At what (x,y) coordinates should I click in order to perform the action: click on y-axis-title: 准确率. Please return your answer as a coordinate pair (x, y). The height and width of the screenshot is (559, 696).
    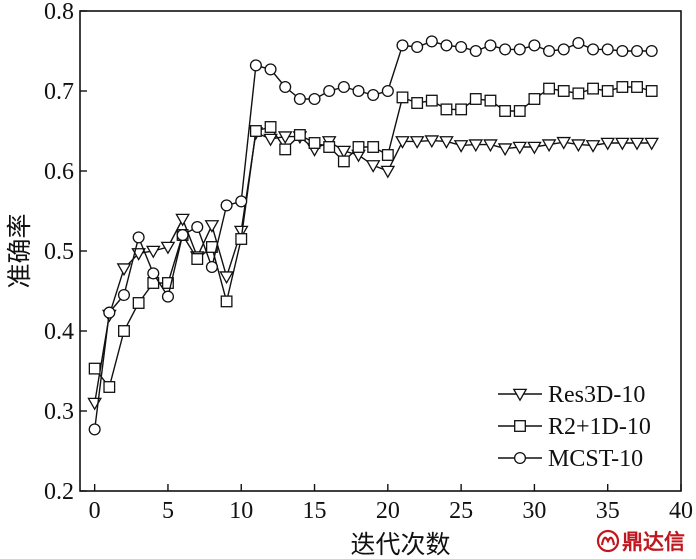
    Looking at the image, I should click on (19, 250).